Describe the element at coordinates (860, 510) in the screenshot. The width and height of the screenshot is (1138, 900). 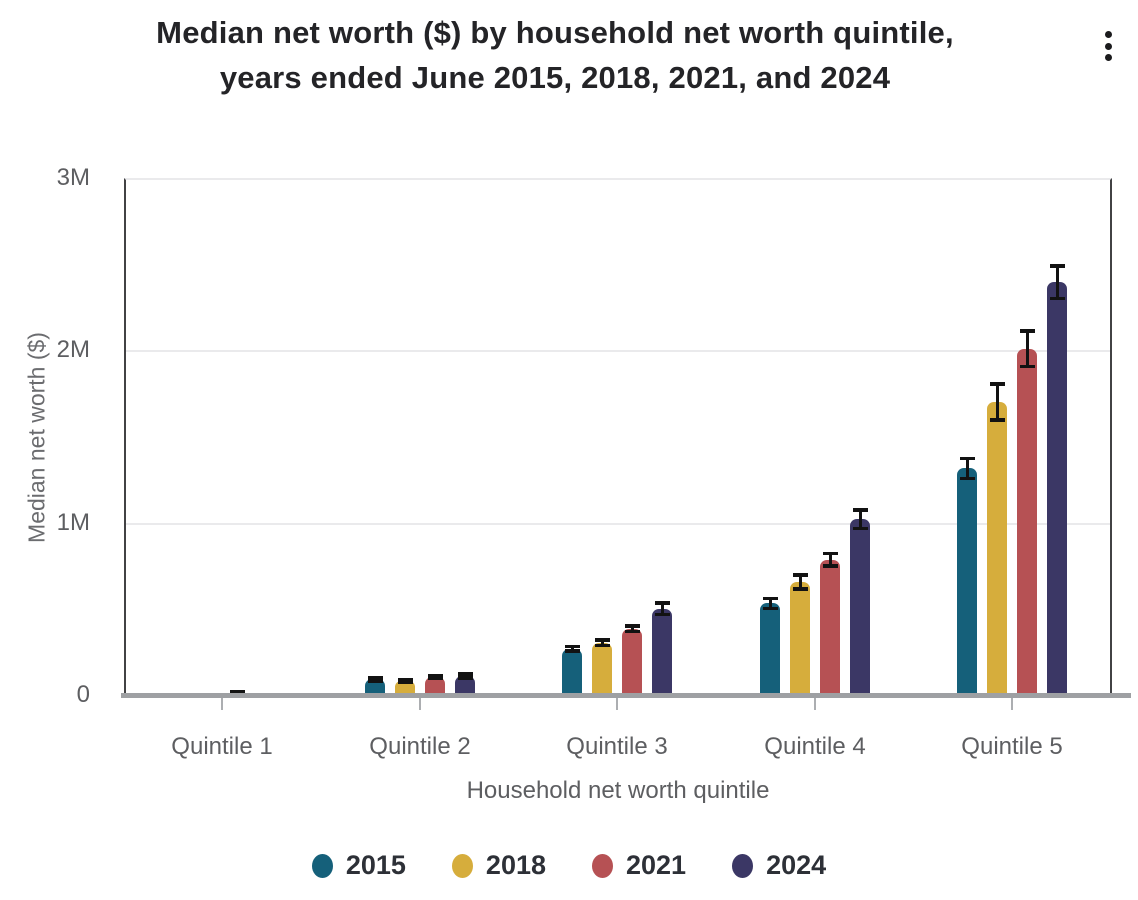
I see `error-bar-2024-quintile-4-cap-top` at that location.